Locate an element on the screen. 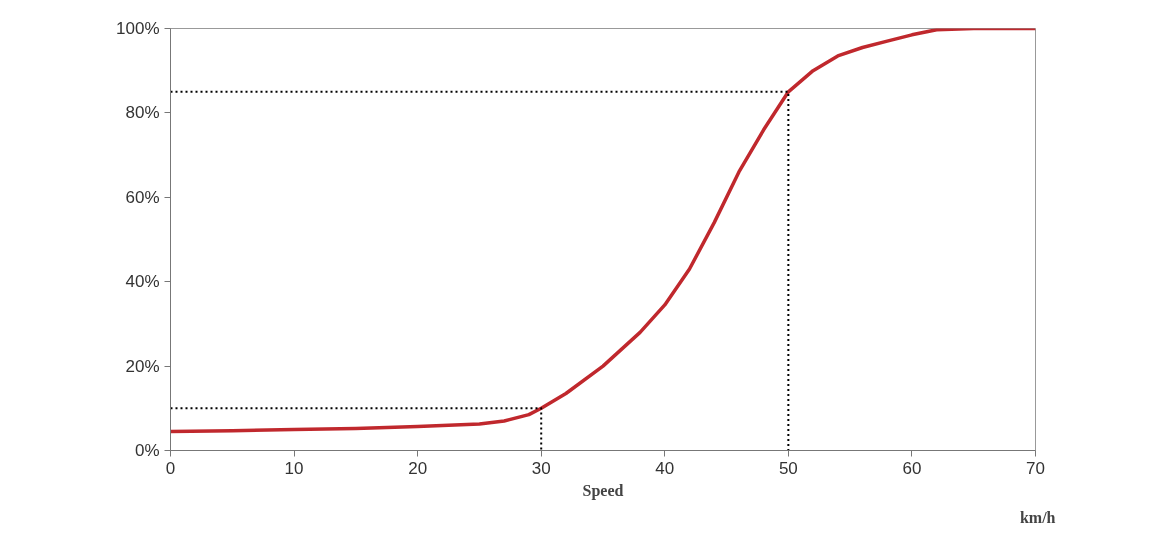  y-tick-label: 20% is located at coordinates (142, 366).